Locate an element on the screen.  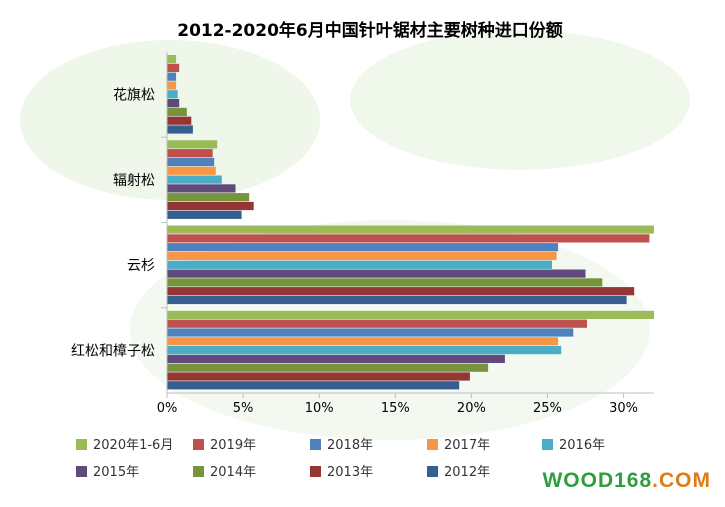
legend-label: 2012年 is located at coordinates (467, 472).